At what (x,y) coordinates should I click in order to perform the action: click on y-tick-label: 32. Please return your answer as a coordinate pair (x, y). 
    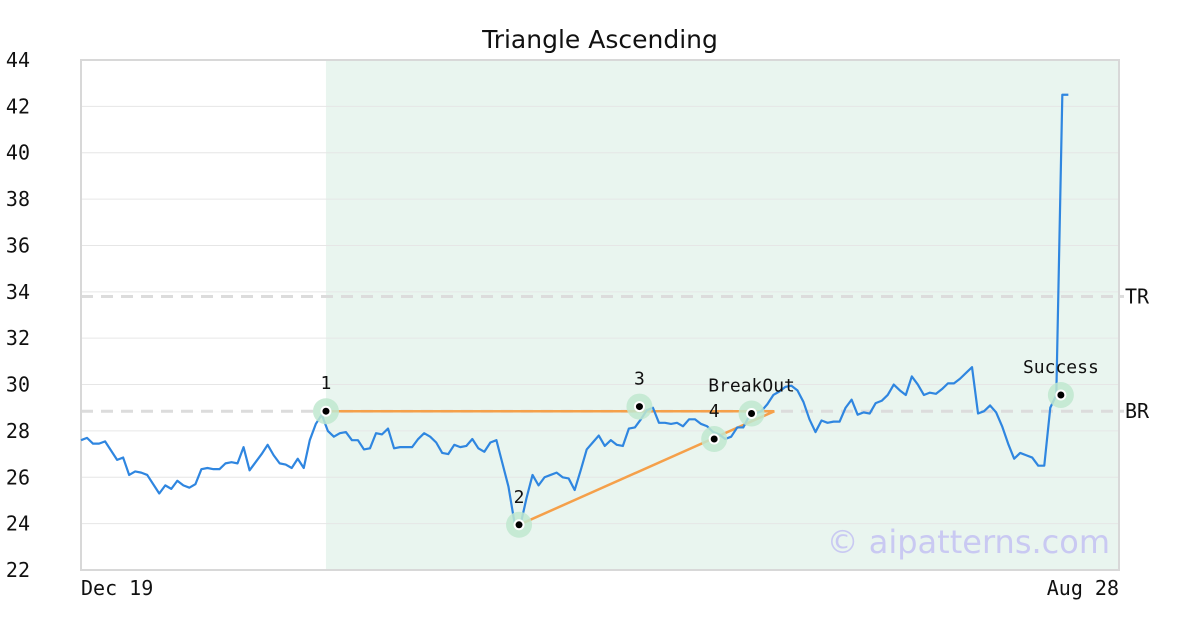
    Looking at the image, I should click on (18, 338).